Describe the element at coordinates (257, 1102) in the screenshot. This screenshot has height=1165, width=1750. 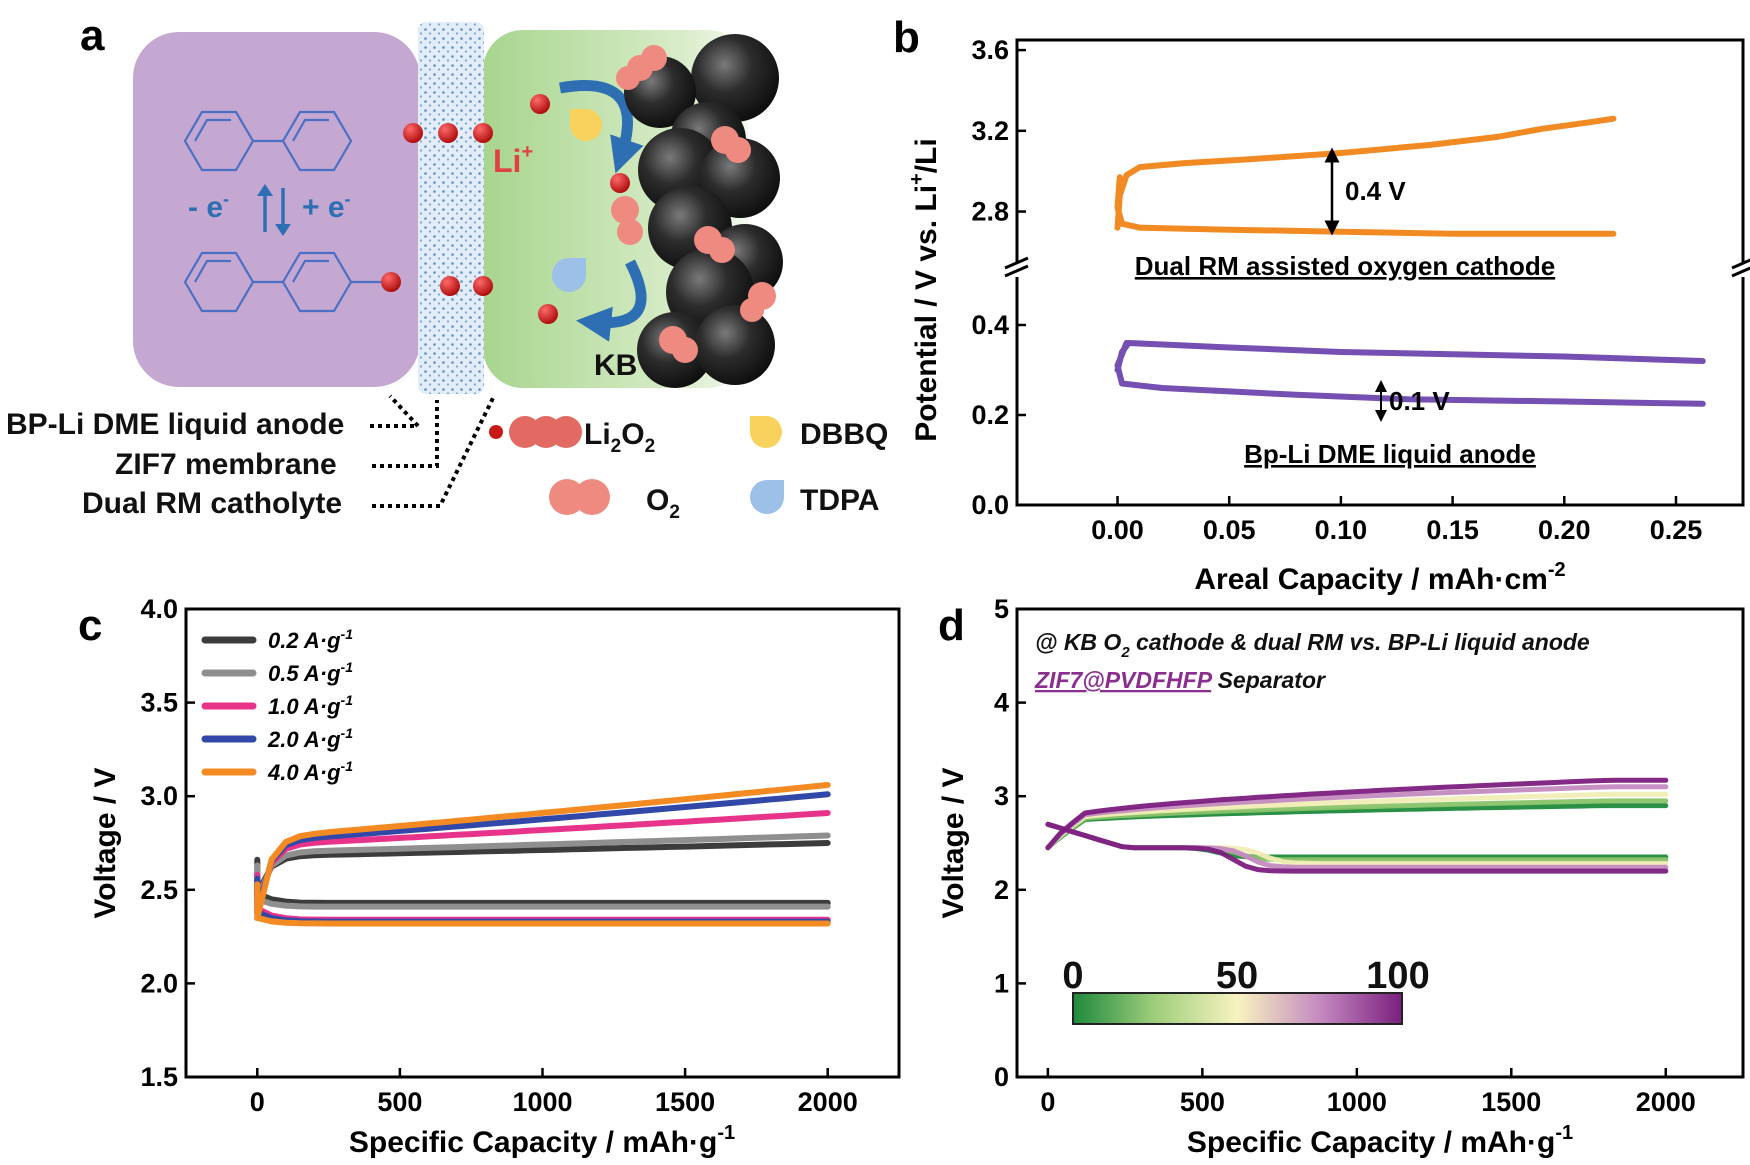
I see `c-x-tick-label: 0` at that location.